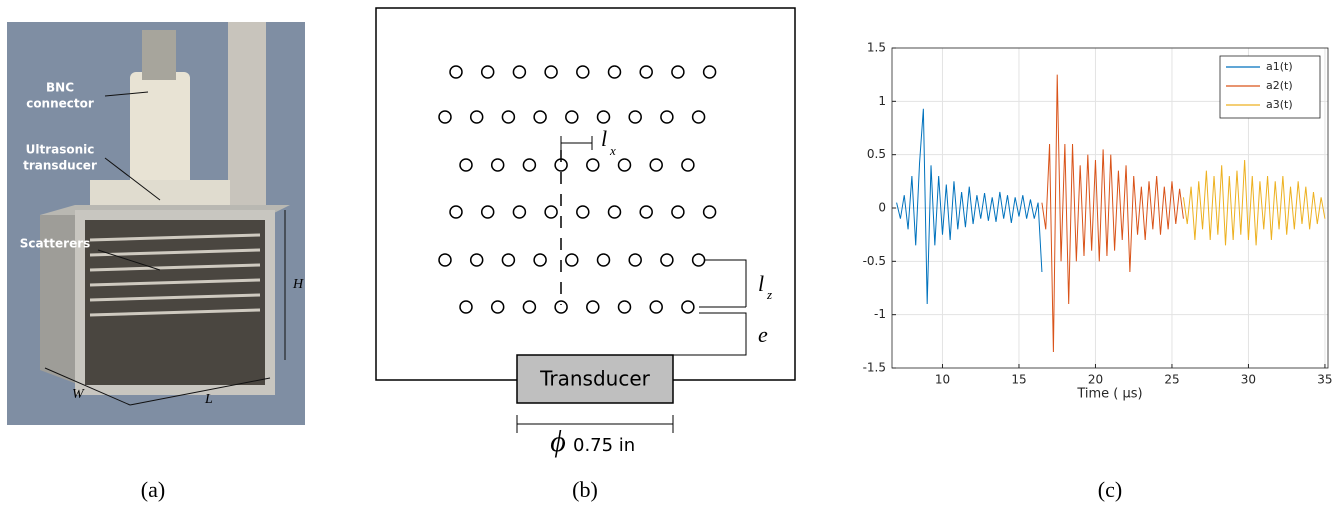 Image resolution: width=1343 pixels, height=510 pixels. I want to click on label: BNC, so click(60, 88).